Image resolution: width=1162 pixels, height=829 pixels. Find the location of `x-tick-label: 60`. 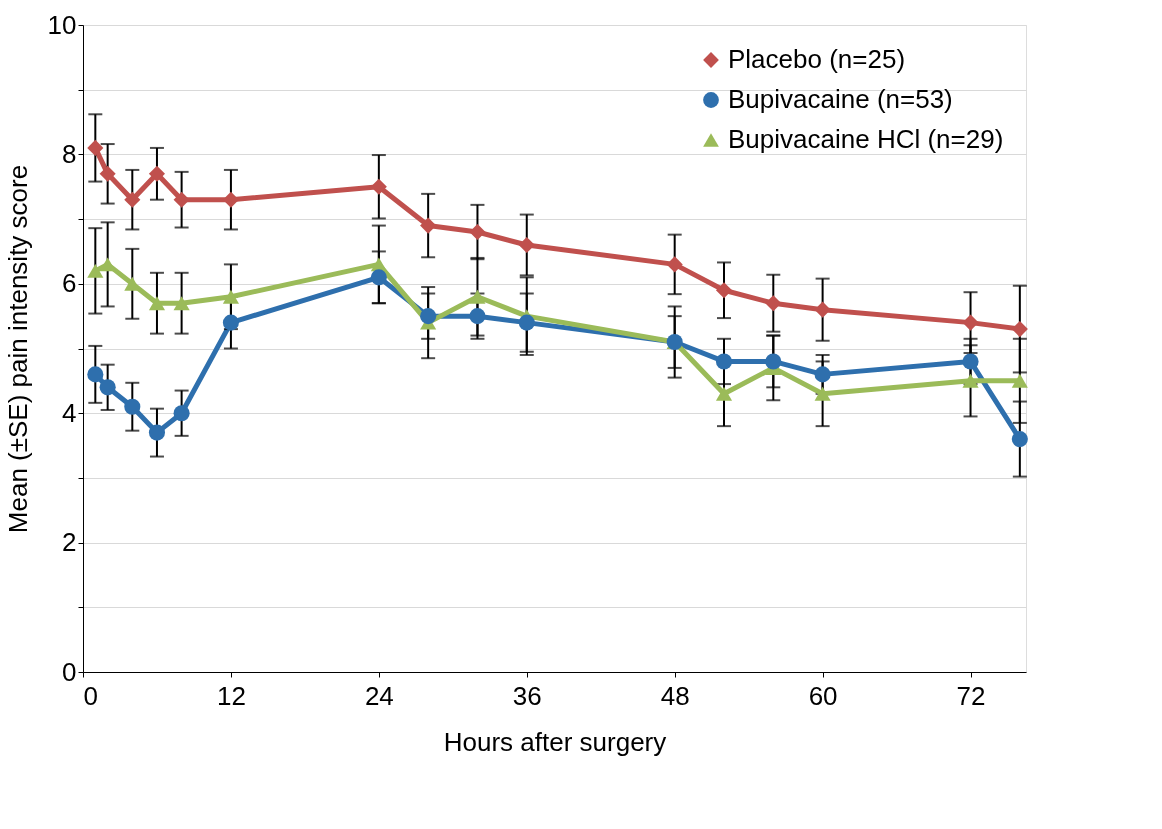

x-tick-label: 60 is located at coordinates (823, 695).